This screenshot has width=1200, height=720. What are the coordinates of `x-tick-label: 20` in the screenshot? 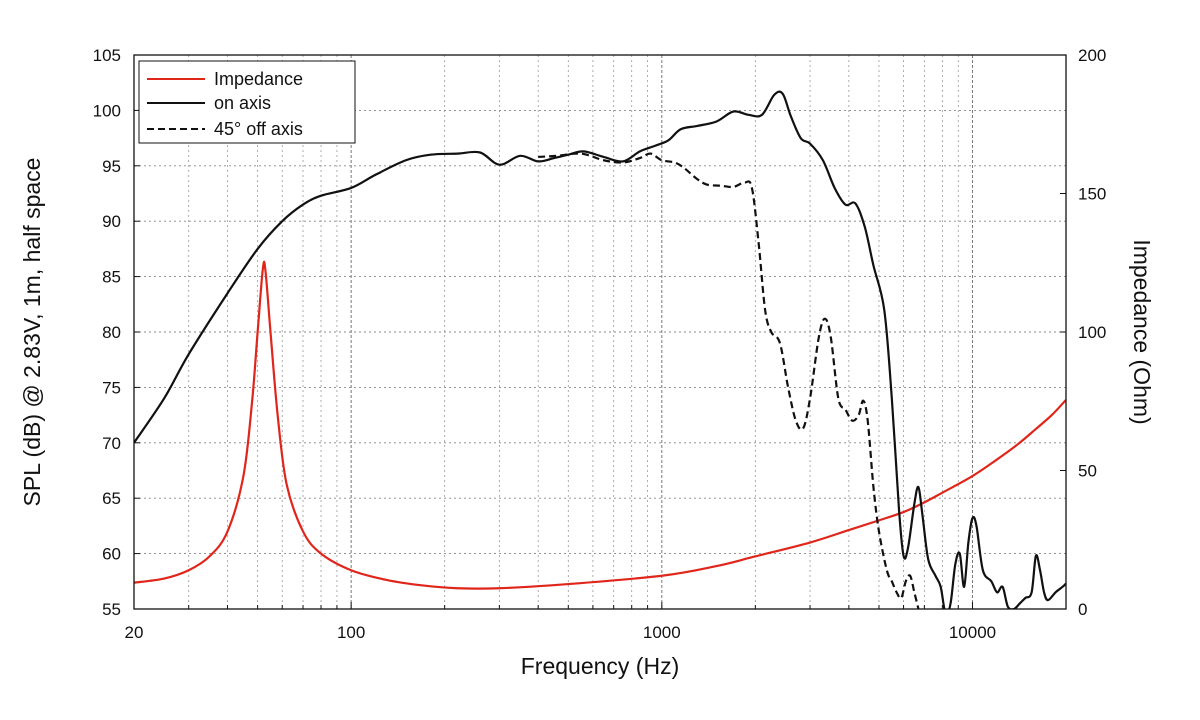 It's located at (134, 632).